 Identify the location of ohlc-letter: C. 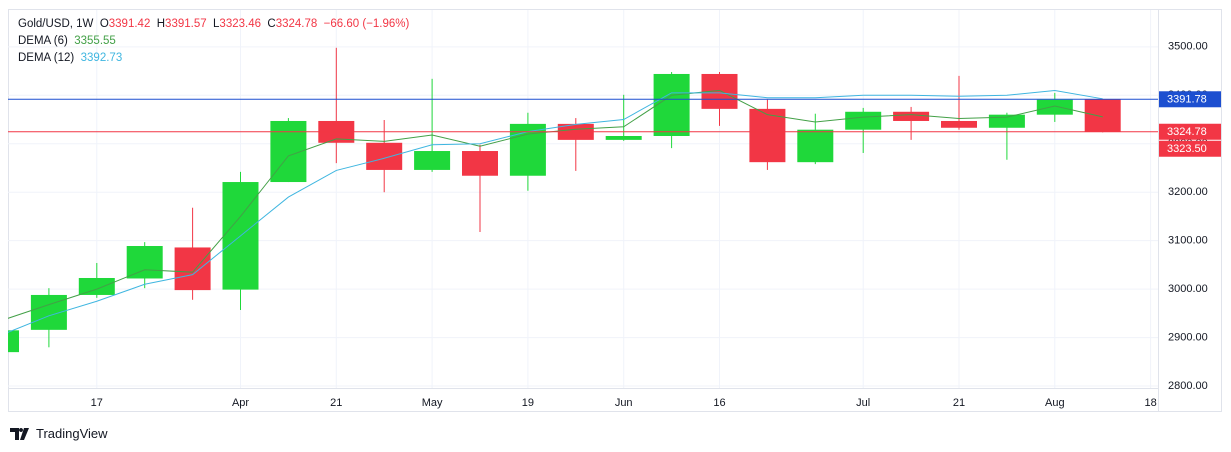
(271, 24).